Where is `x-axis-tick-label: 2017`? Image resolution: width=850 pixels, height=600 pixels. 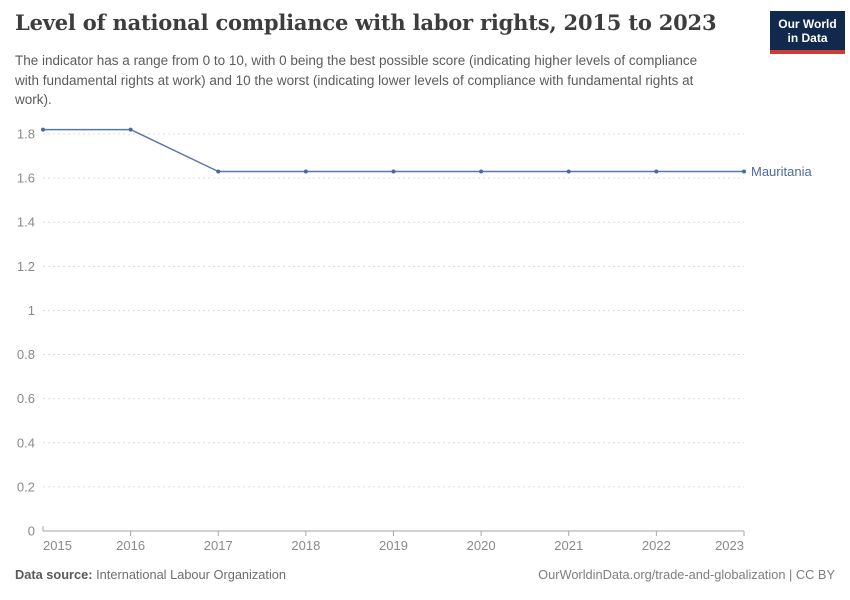 x-axis-tick-label: 2017 is located at coordinates (218, 545).